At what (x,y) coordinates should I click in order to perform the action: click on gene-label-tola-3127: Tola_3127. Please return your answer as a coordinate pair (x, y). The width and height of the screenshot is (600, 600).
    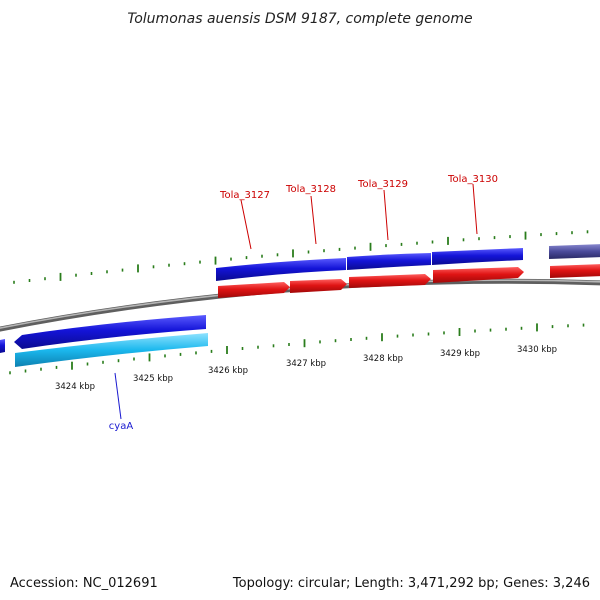
    Looking at the image, I should click on (244, 220).